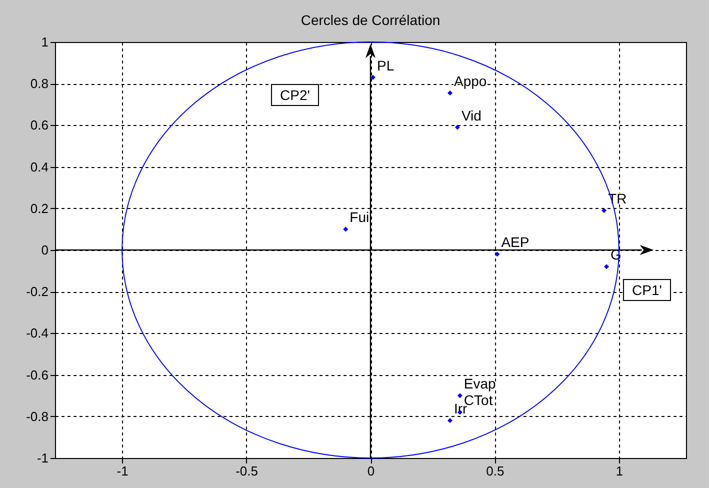  I want to click on y-tick-label: -0.4, so click(37, 333).